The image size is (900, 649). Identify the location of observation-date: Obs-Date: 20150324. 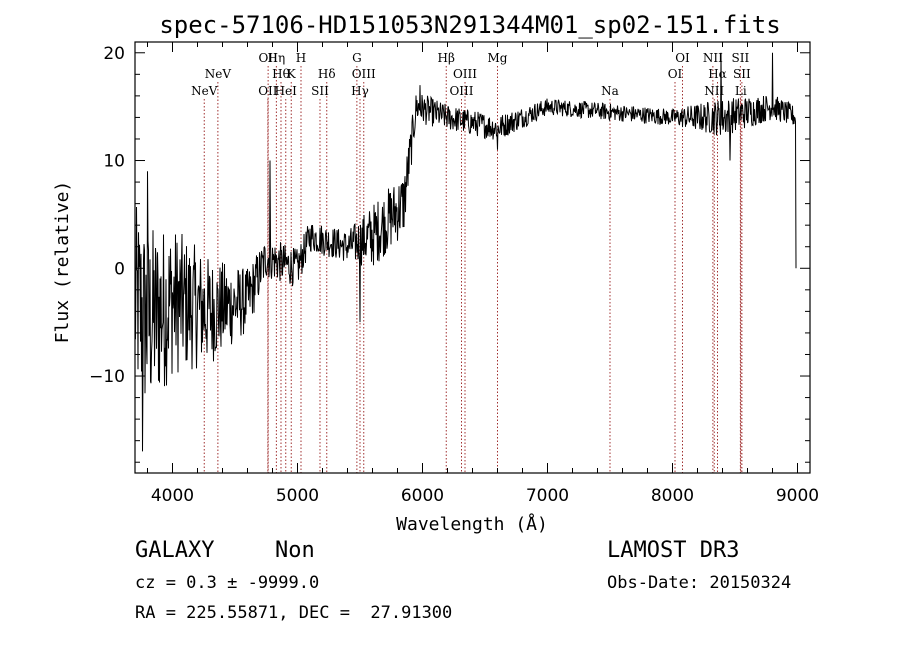
(699, 583).